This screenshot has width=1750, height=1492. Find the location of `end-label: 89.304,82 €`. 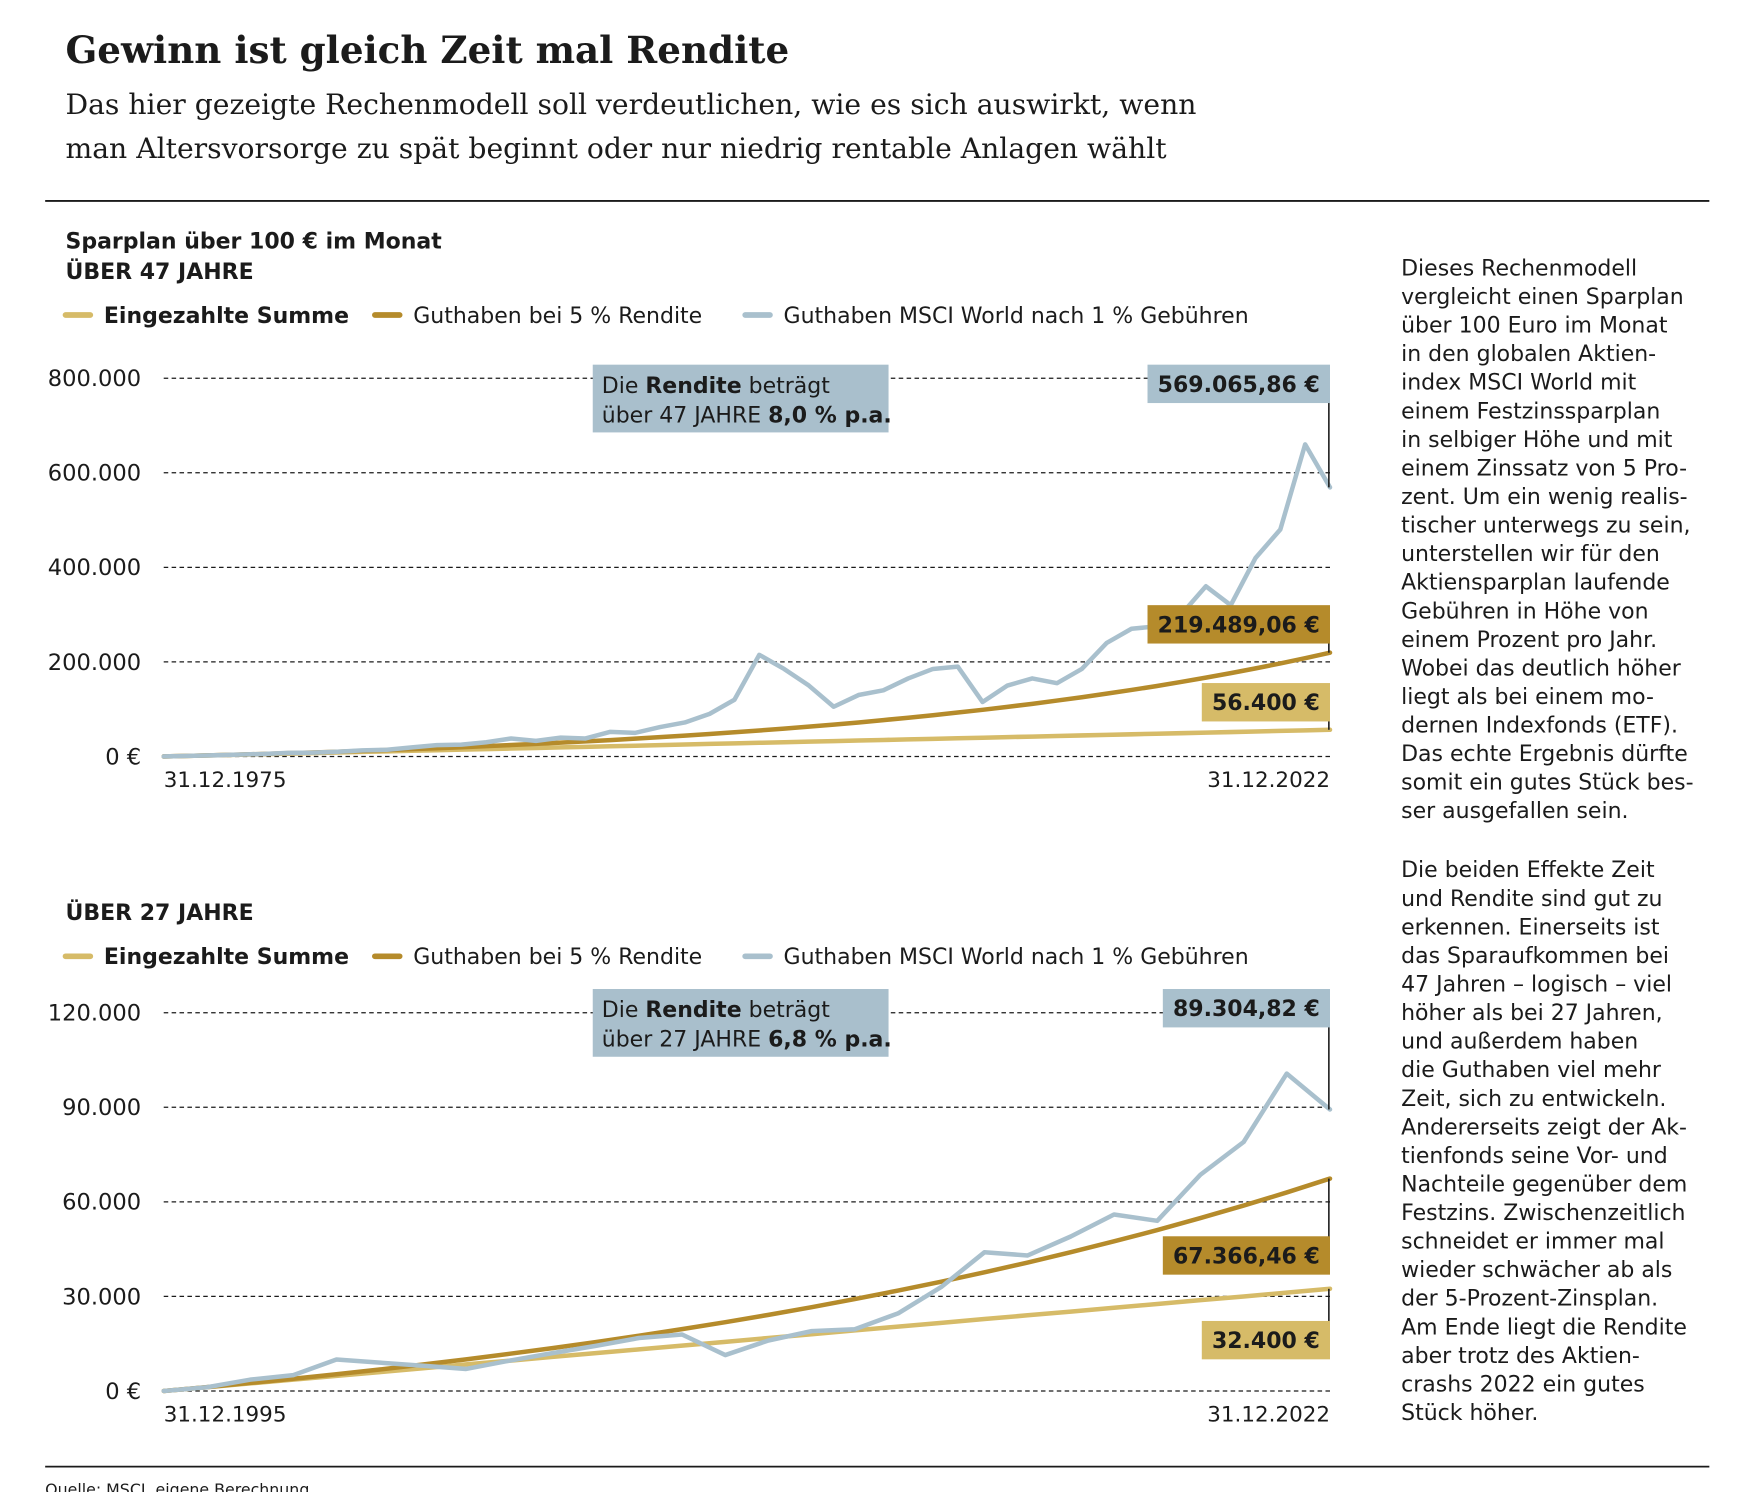

end-label: 89.304,82 € is located at coordinates (1246, 1009).